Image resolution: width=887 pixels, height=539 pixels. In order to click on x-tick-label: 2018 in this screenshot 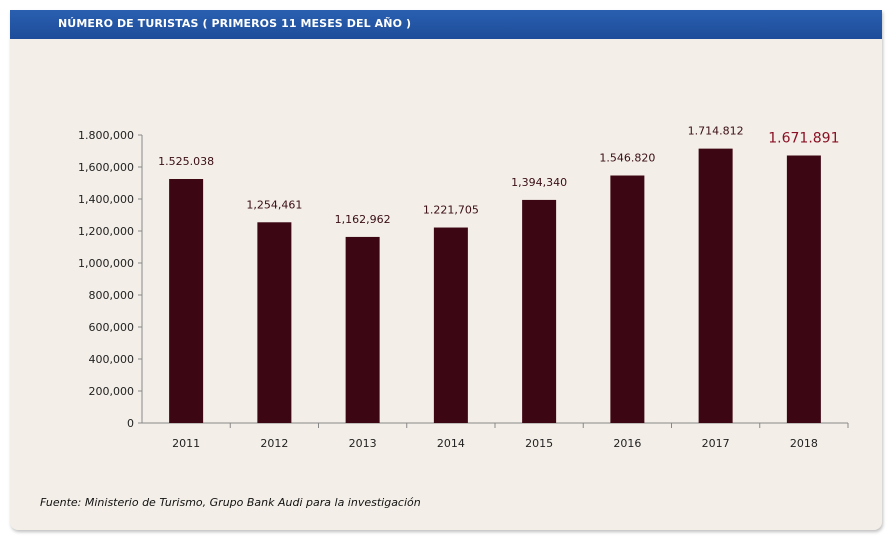, I will do `click(804, 443)`.